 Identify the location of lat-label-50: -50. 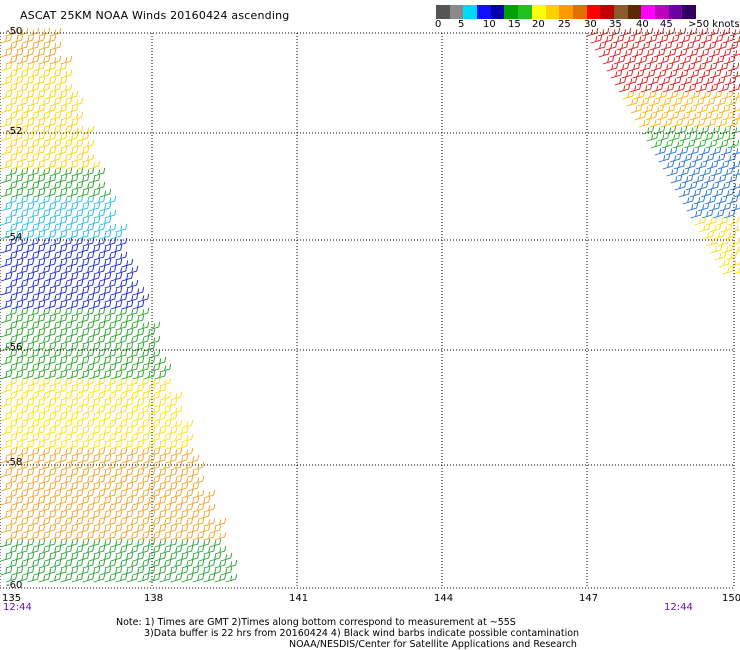
(14, 31).